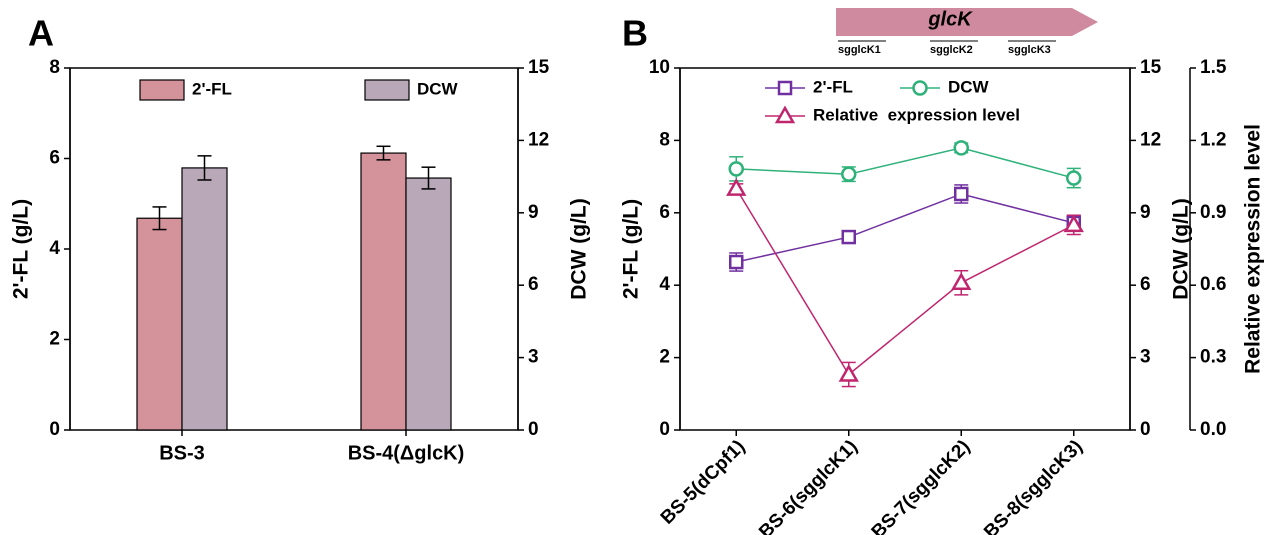  Describe the element at coordinates (406, 453) in the screenshot. I see `x-tick-label: BS-4(ΔglcK)` at that location.